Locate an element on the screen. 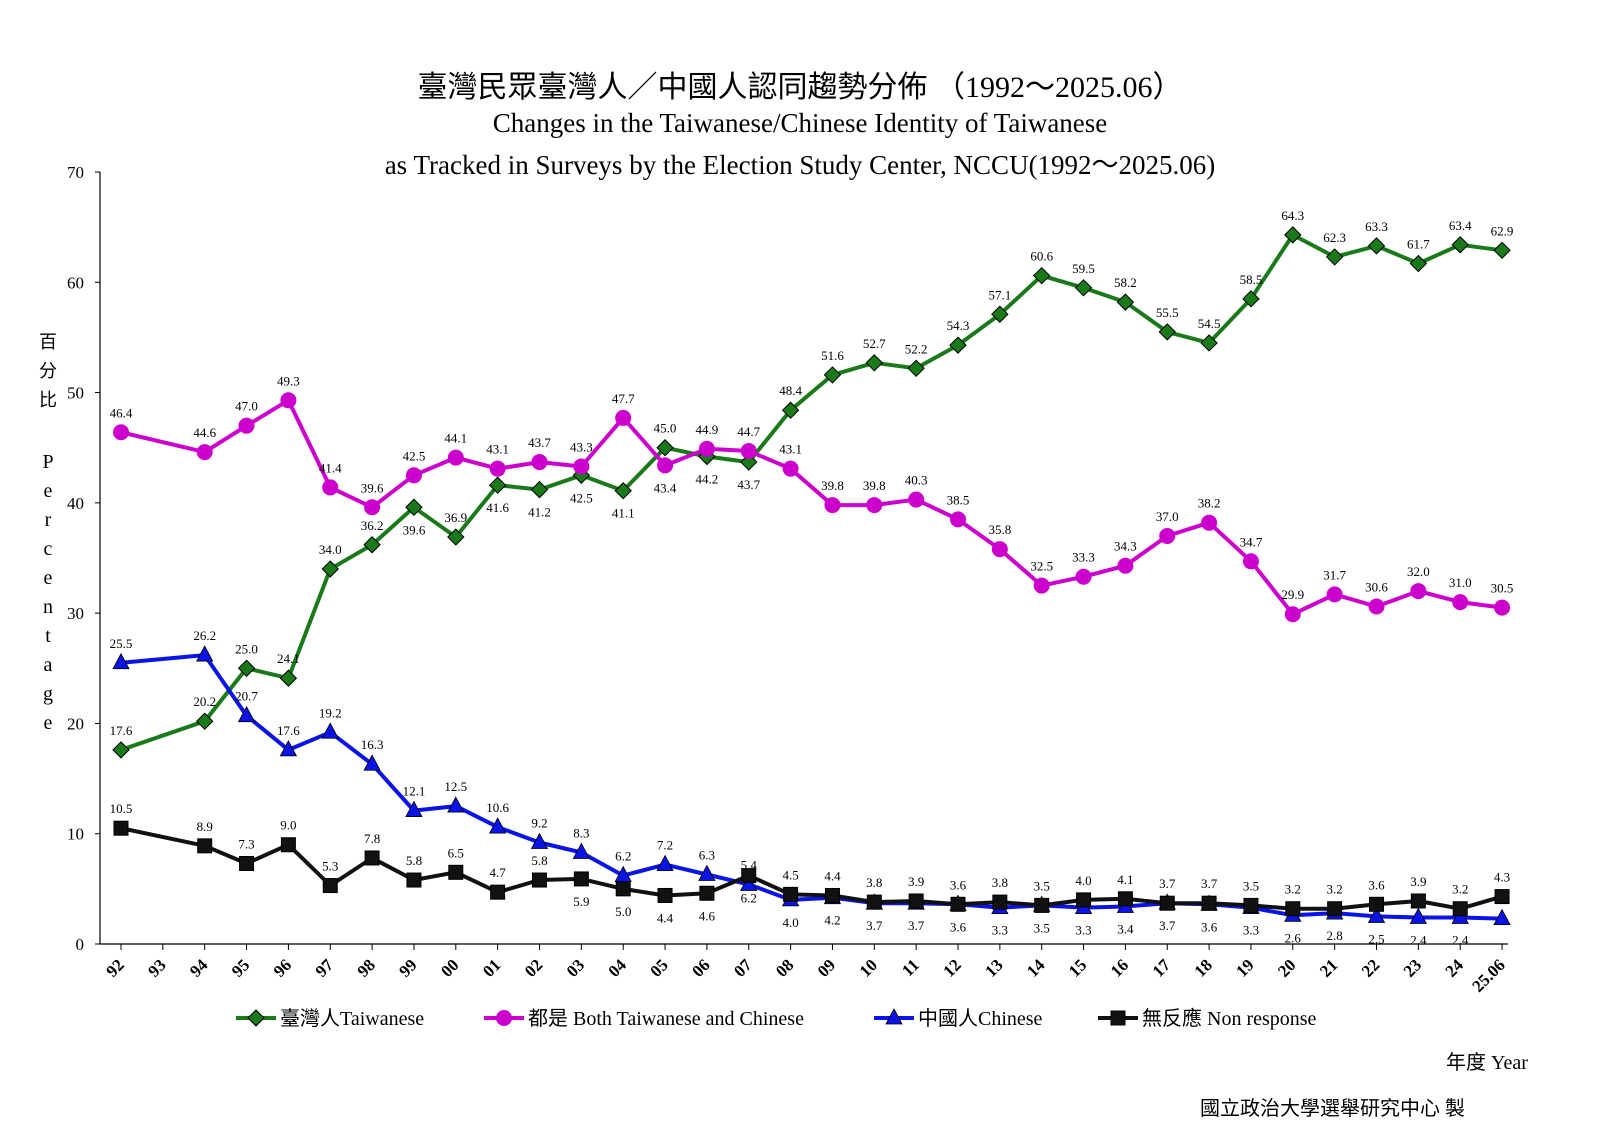 The image size is (1600, 1131). data-label-2-28: 2.6 is located at coordinates (1293, 937).